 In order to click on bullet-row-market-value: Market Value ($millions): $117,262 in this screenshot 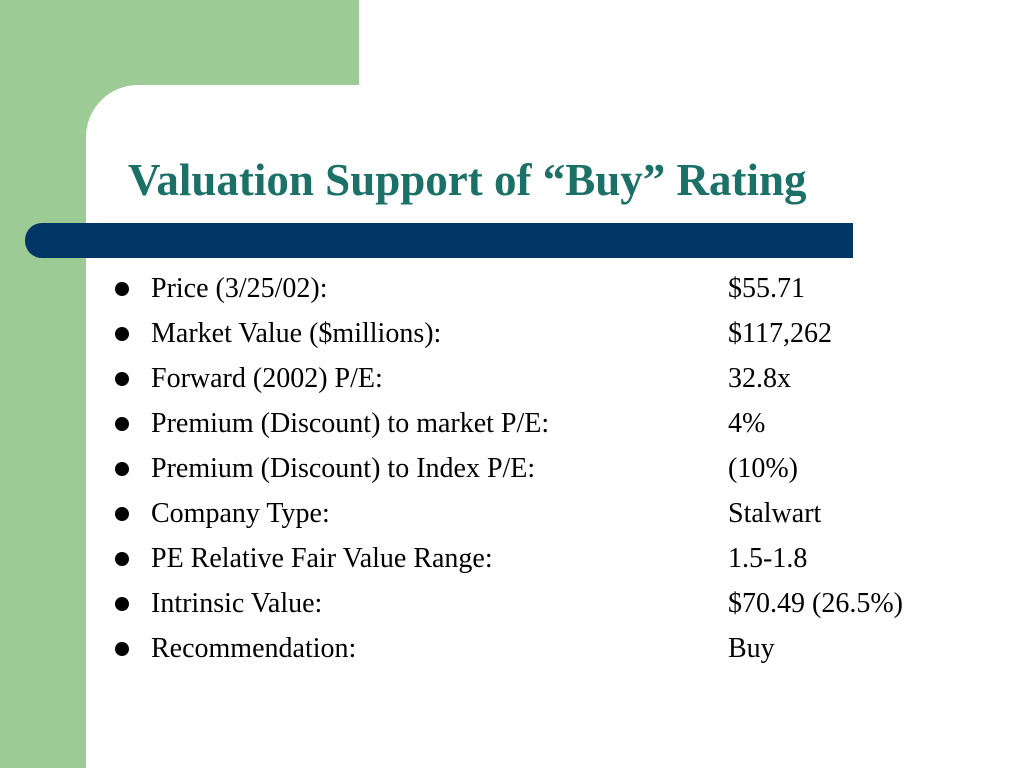, I will do `click(512, 333)`.